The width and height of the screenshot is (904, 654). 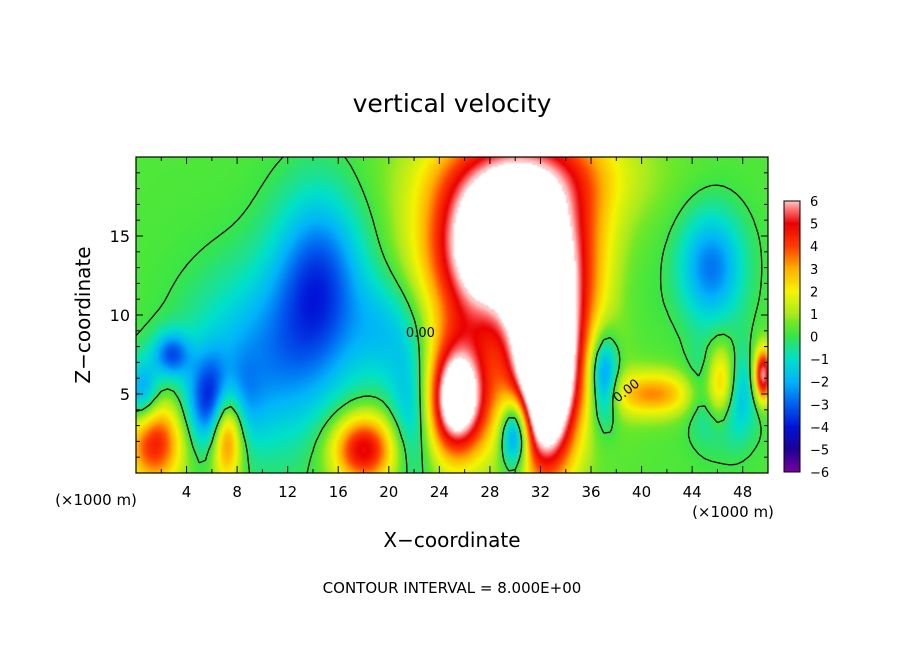 I want to click on x-tick-label: 12, so click(x=287, y=492).